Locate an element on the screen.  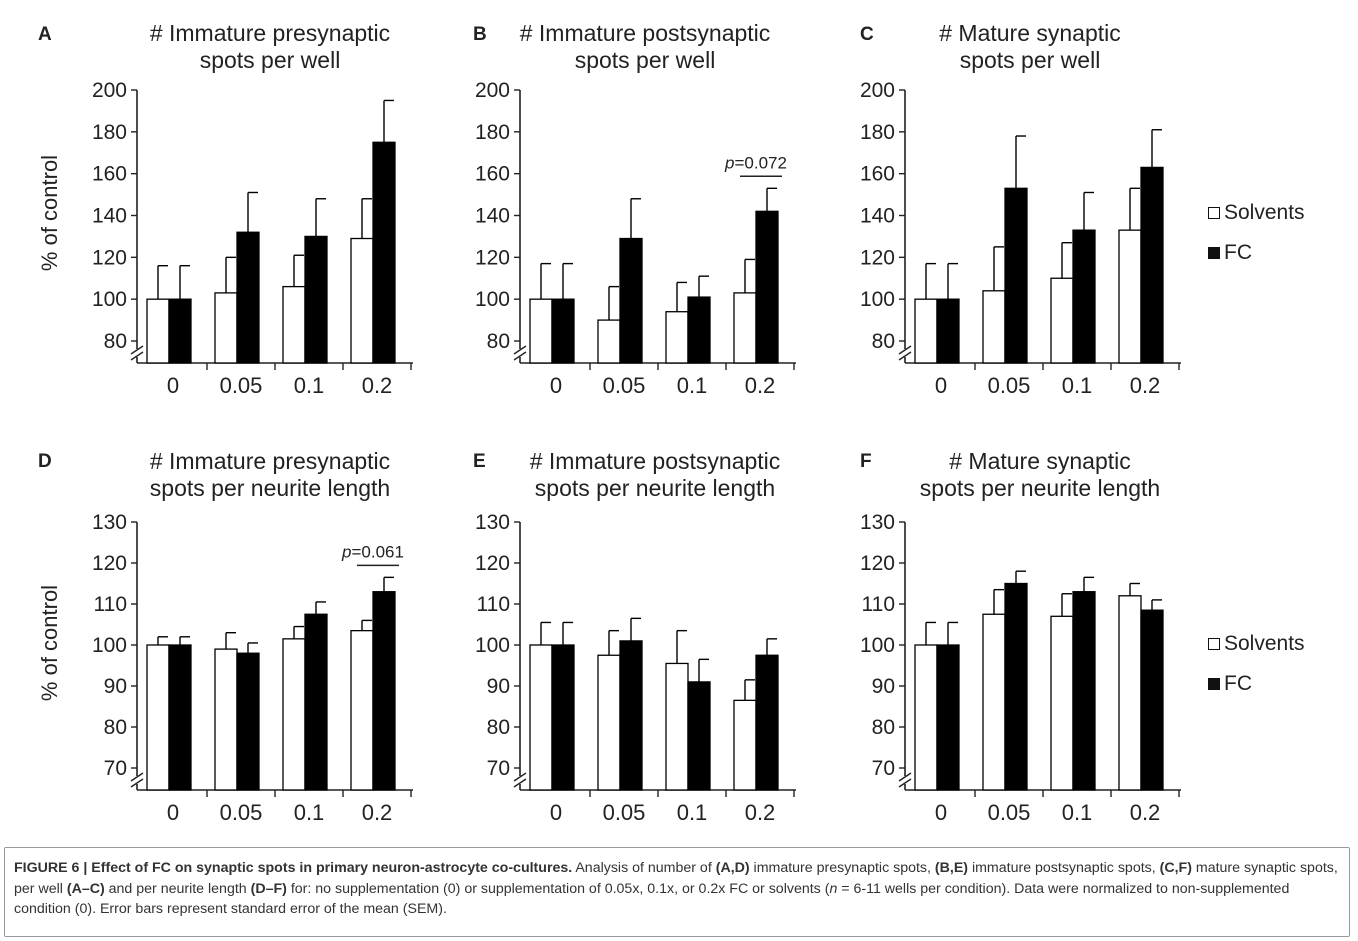
caption-text: Analysis of number of is located at coordinates (644, 868).